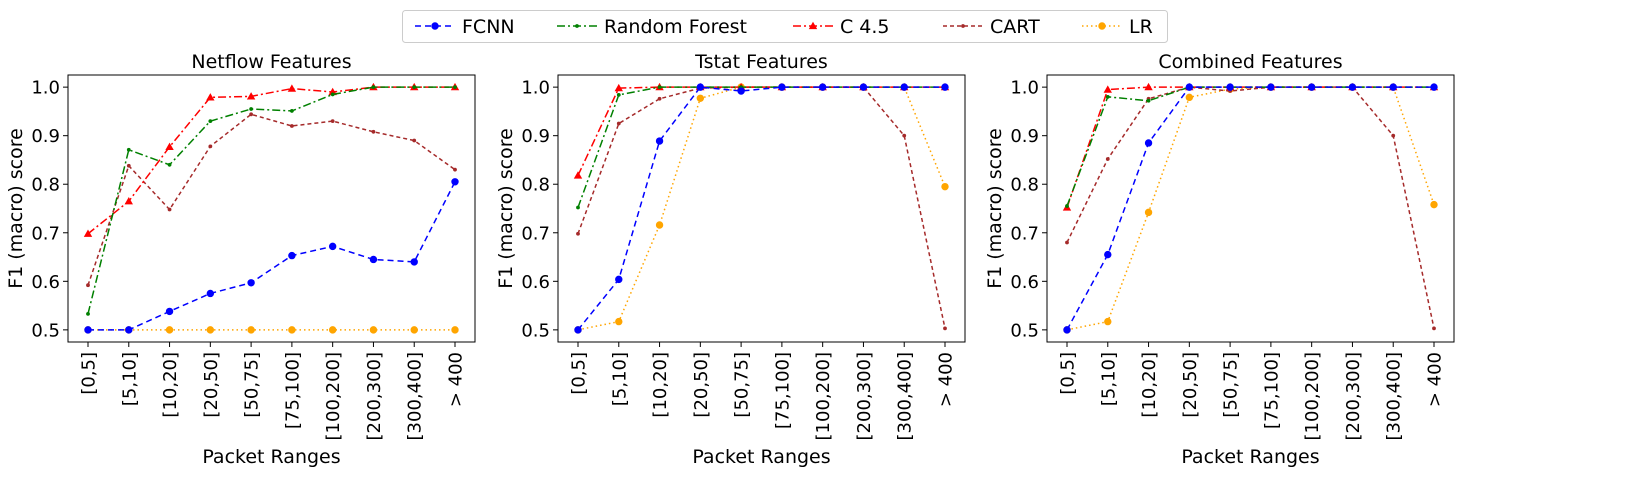 Image resolution: width=1625 pixels, height=491 pixels. I want to click on legend-label-lr: LR, so click(1141, 27).